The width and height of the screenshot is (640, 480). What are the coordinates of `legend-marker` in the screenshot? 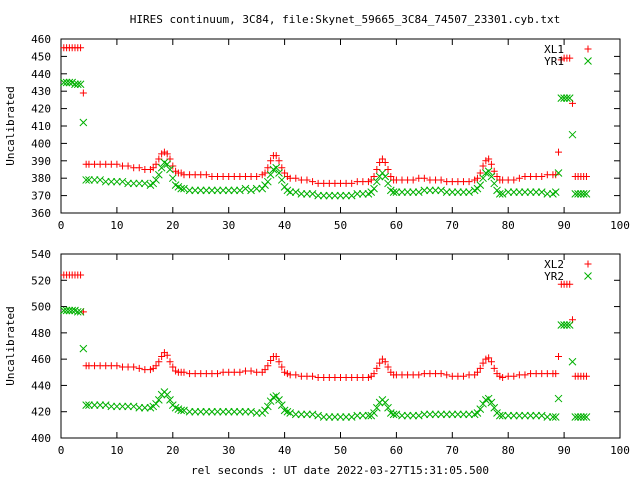 It's located at (588, 49).